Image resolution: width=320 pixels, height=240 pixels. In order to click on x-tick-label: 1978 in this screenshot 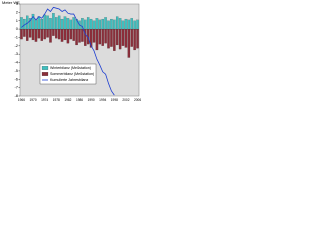, I will do `click(56, 100)`.